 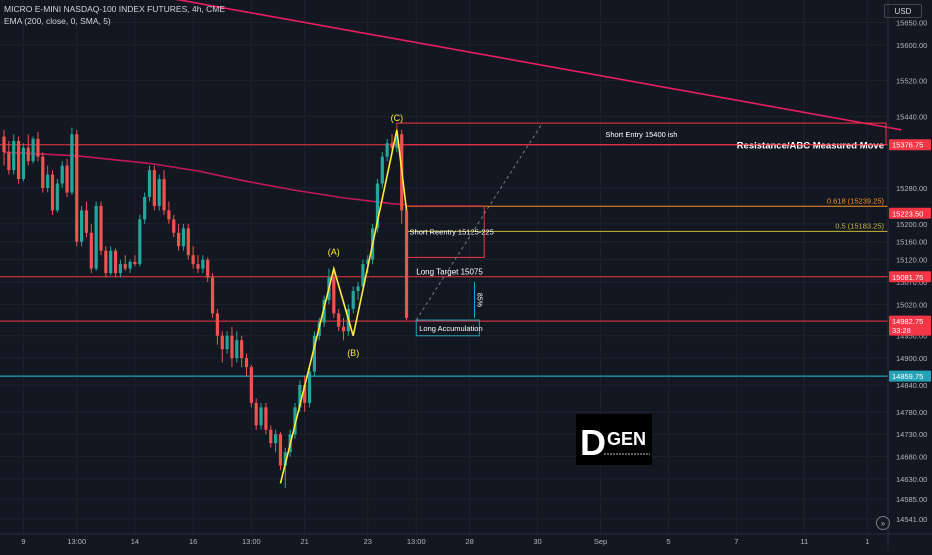 I want to click on y-tick-label: 14541.00, so click(x=911, y=519).